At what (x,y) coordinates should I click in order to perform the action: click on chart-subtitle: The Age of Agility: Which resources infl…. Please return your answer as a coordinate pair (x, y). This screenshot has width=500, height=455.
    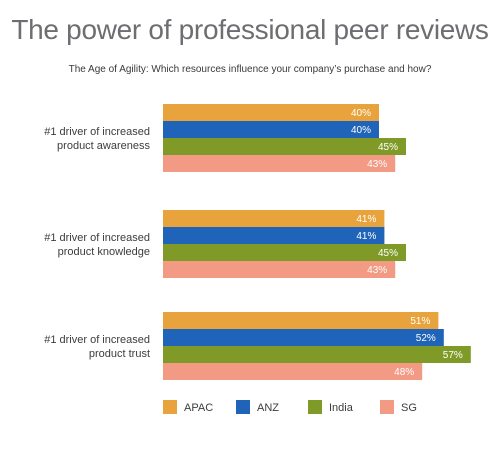
    Looking at the image, I should click on (250, 69).